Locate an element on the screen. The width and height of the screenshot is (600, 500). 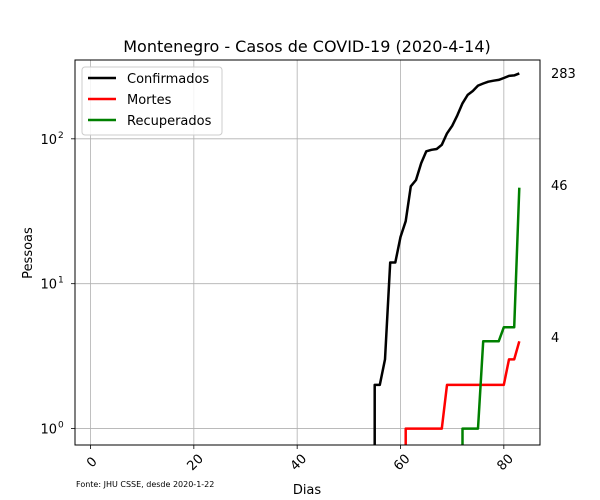
y-axis-label: Pessoas is located at coordinates (28, 253).